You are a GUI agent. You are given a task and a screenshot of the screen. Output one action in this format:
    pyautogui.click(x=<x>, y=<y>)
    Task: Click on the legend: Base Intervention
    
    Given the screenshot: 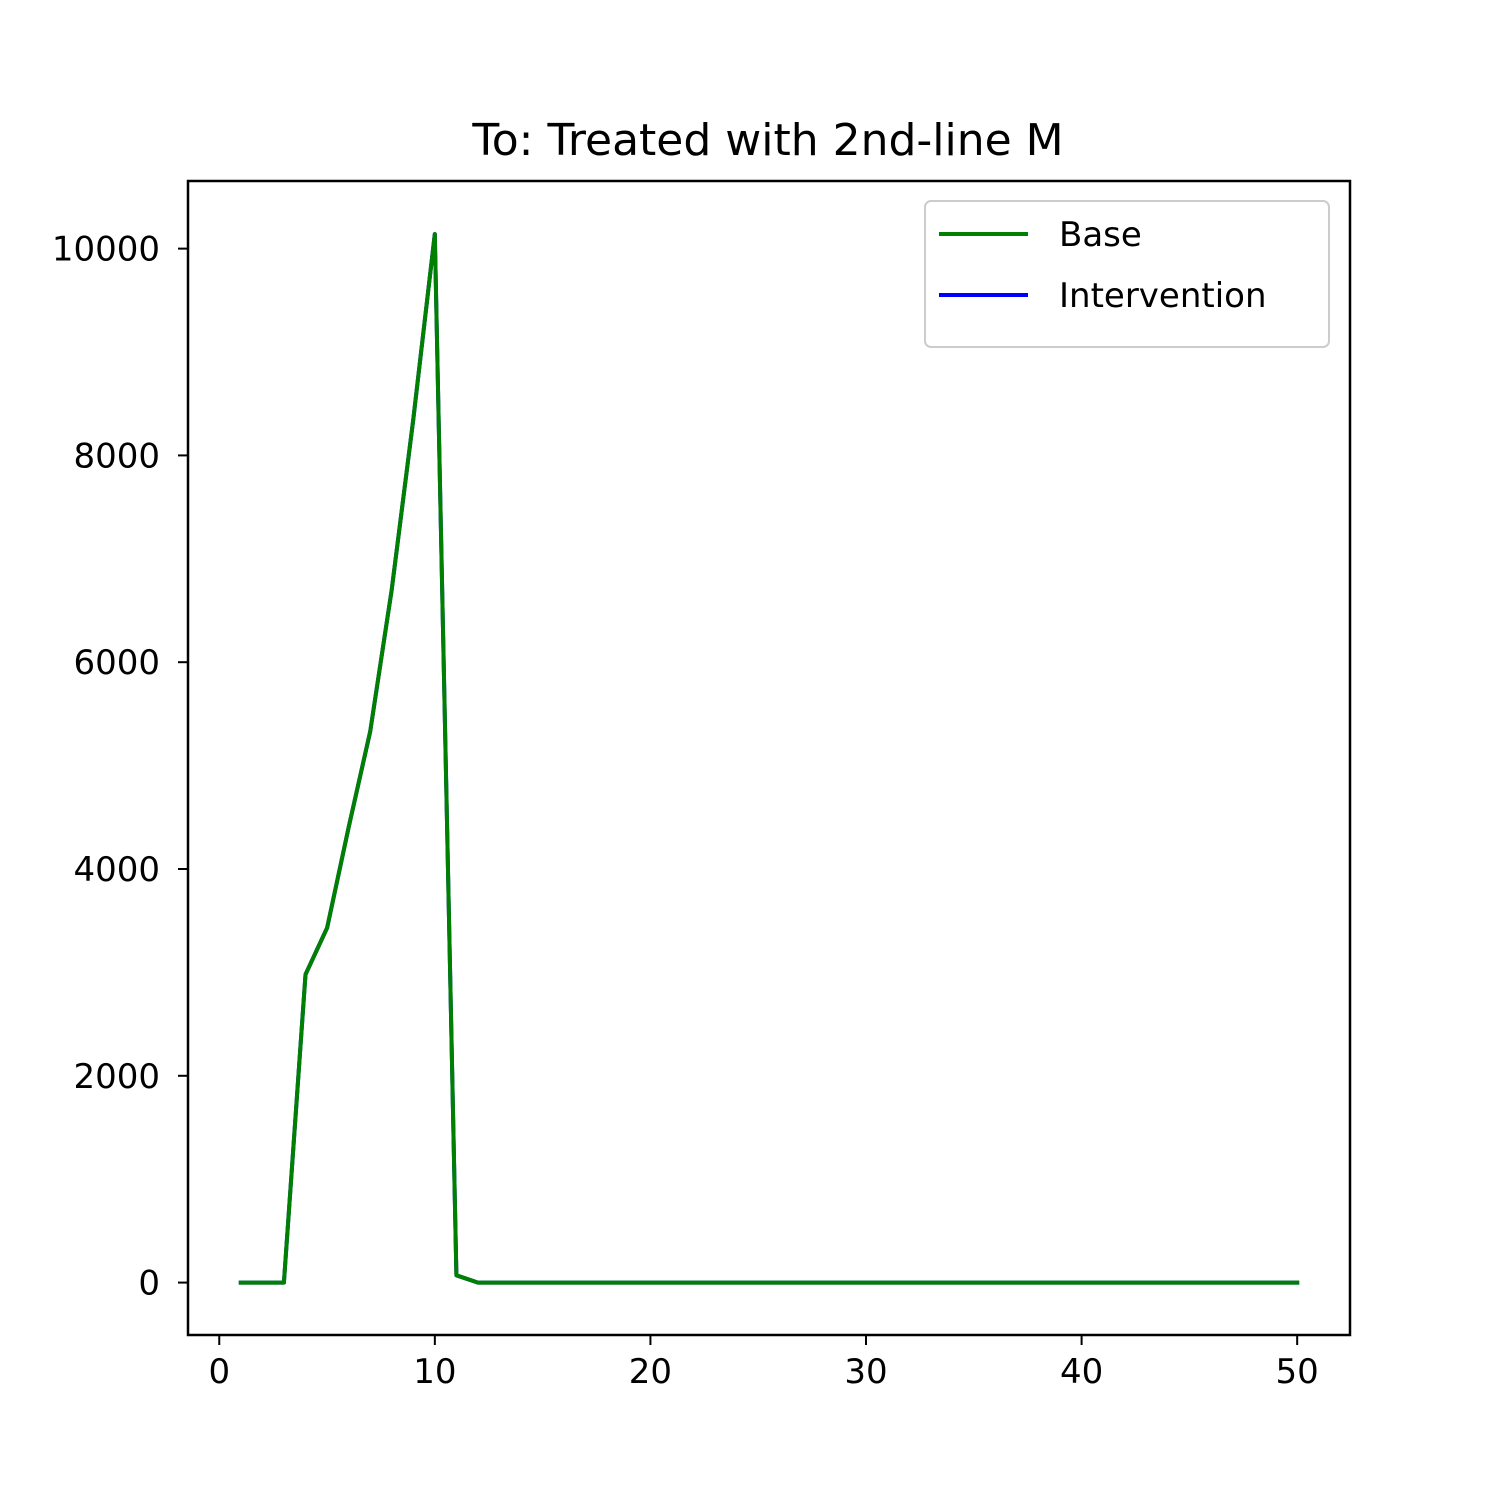 What is the action you would take?
    pyautogui.click(x=1127, y=274)
    